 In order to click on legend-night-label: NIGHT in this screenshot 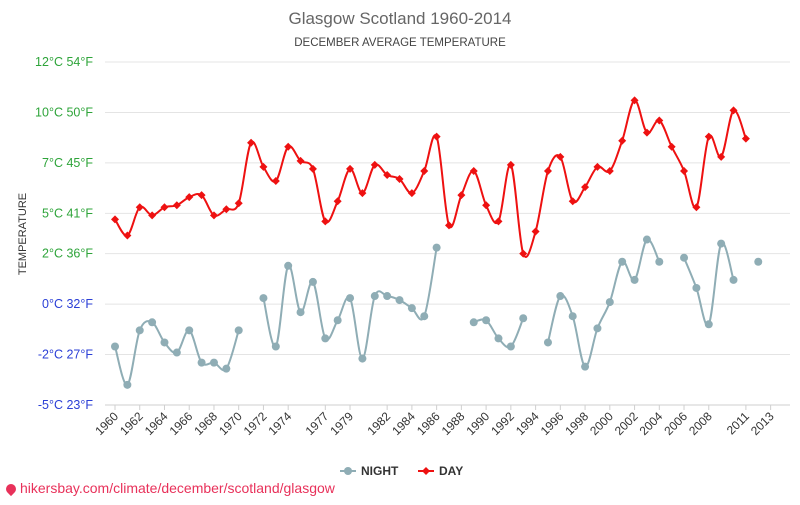, I will do `click(380, 471)`.